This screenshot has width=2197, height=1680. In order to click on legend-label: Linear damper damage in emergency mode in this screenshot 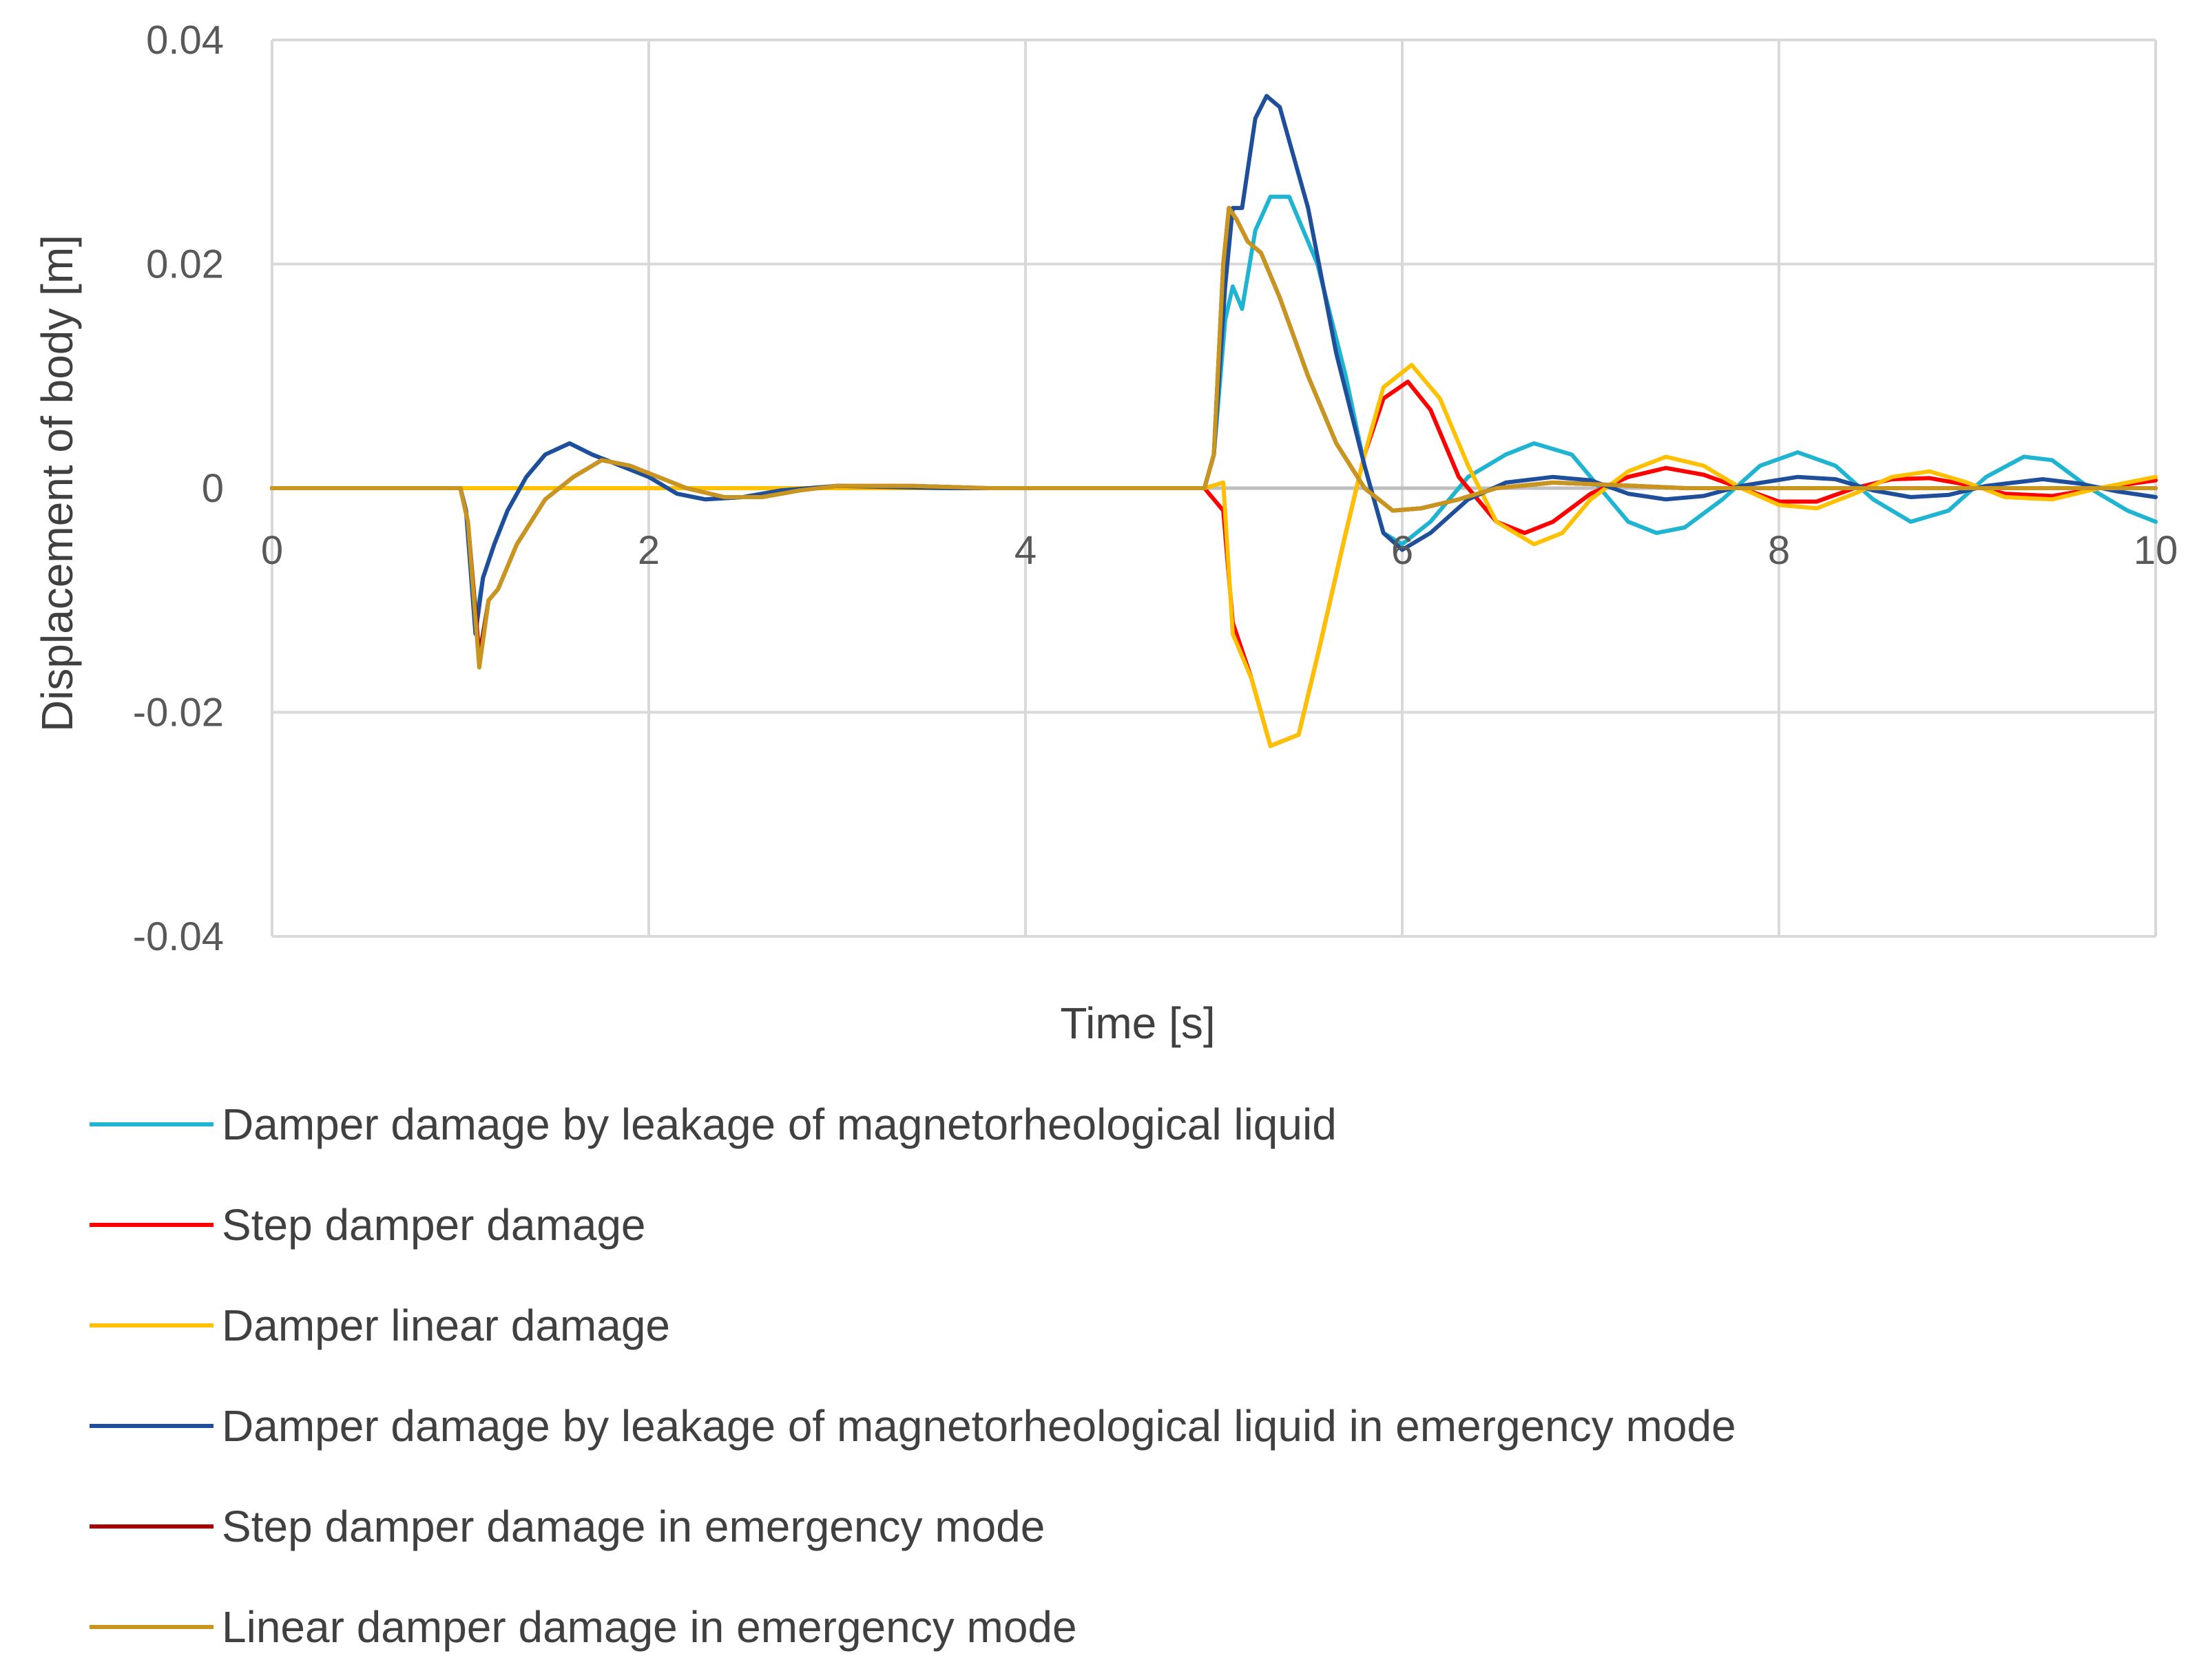, I will do `click(649, 1627)`.